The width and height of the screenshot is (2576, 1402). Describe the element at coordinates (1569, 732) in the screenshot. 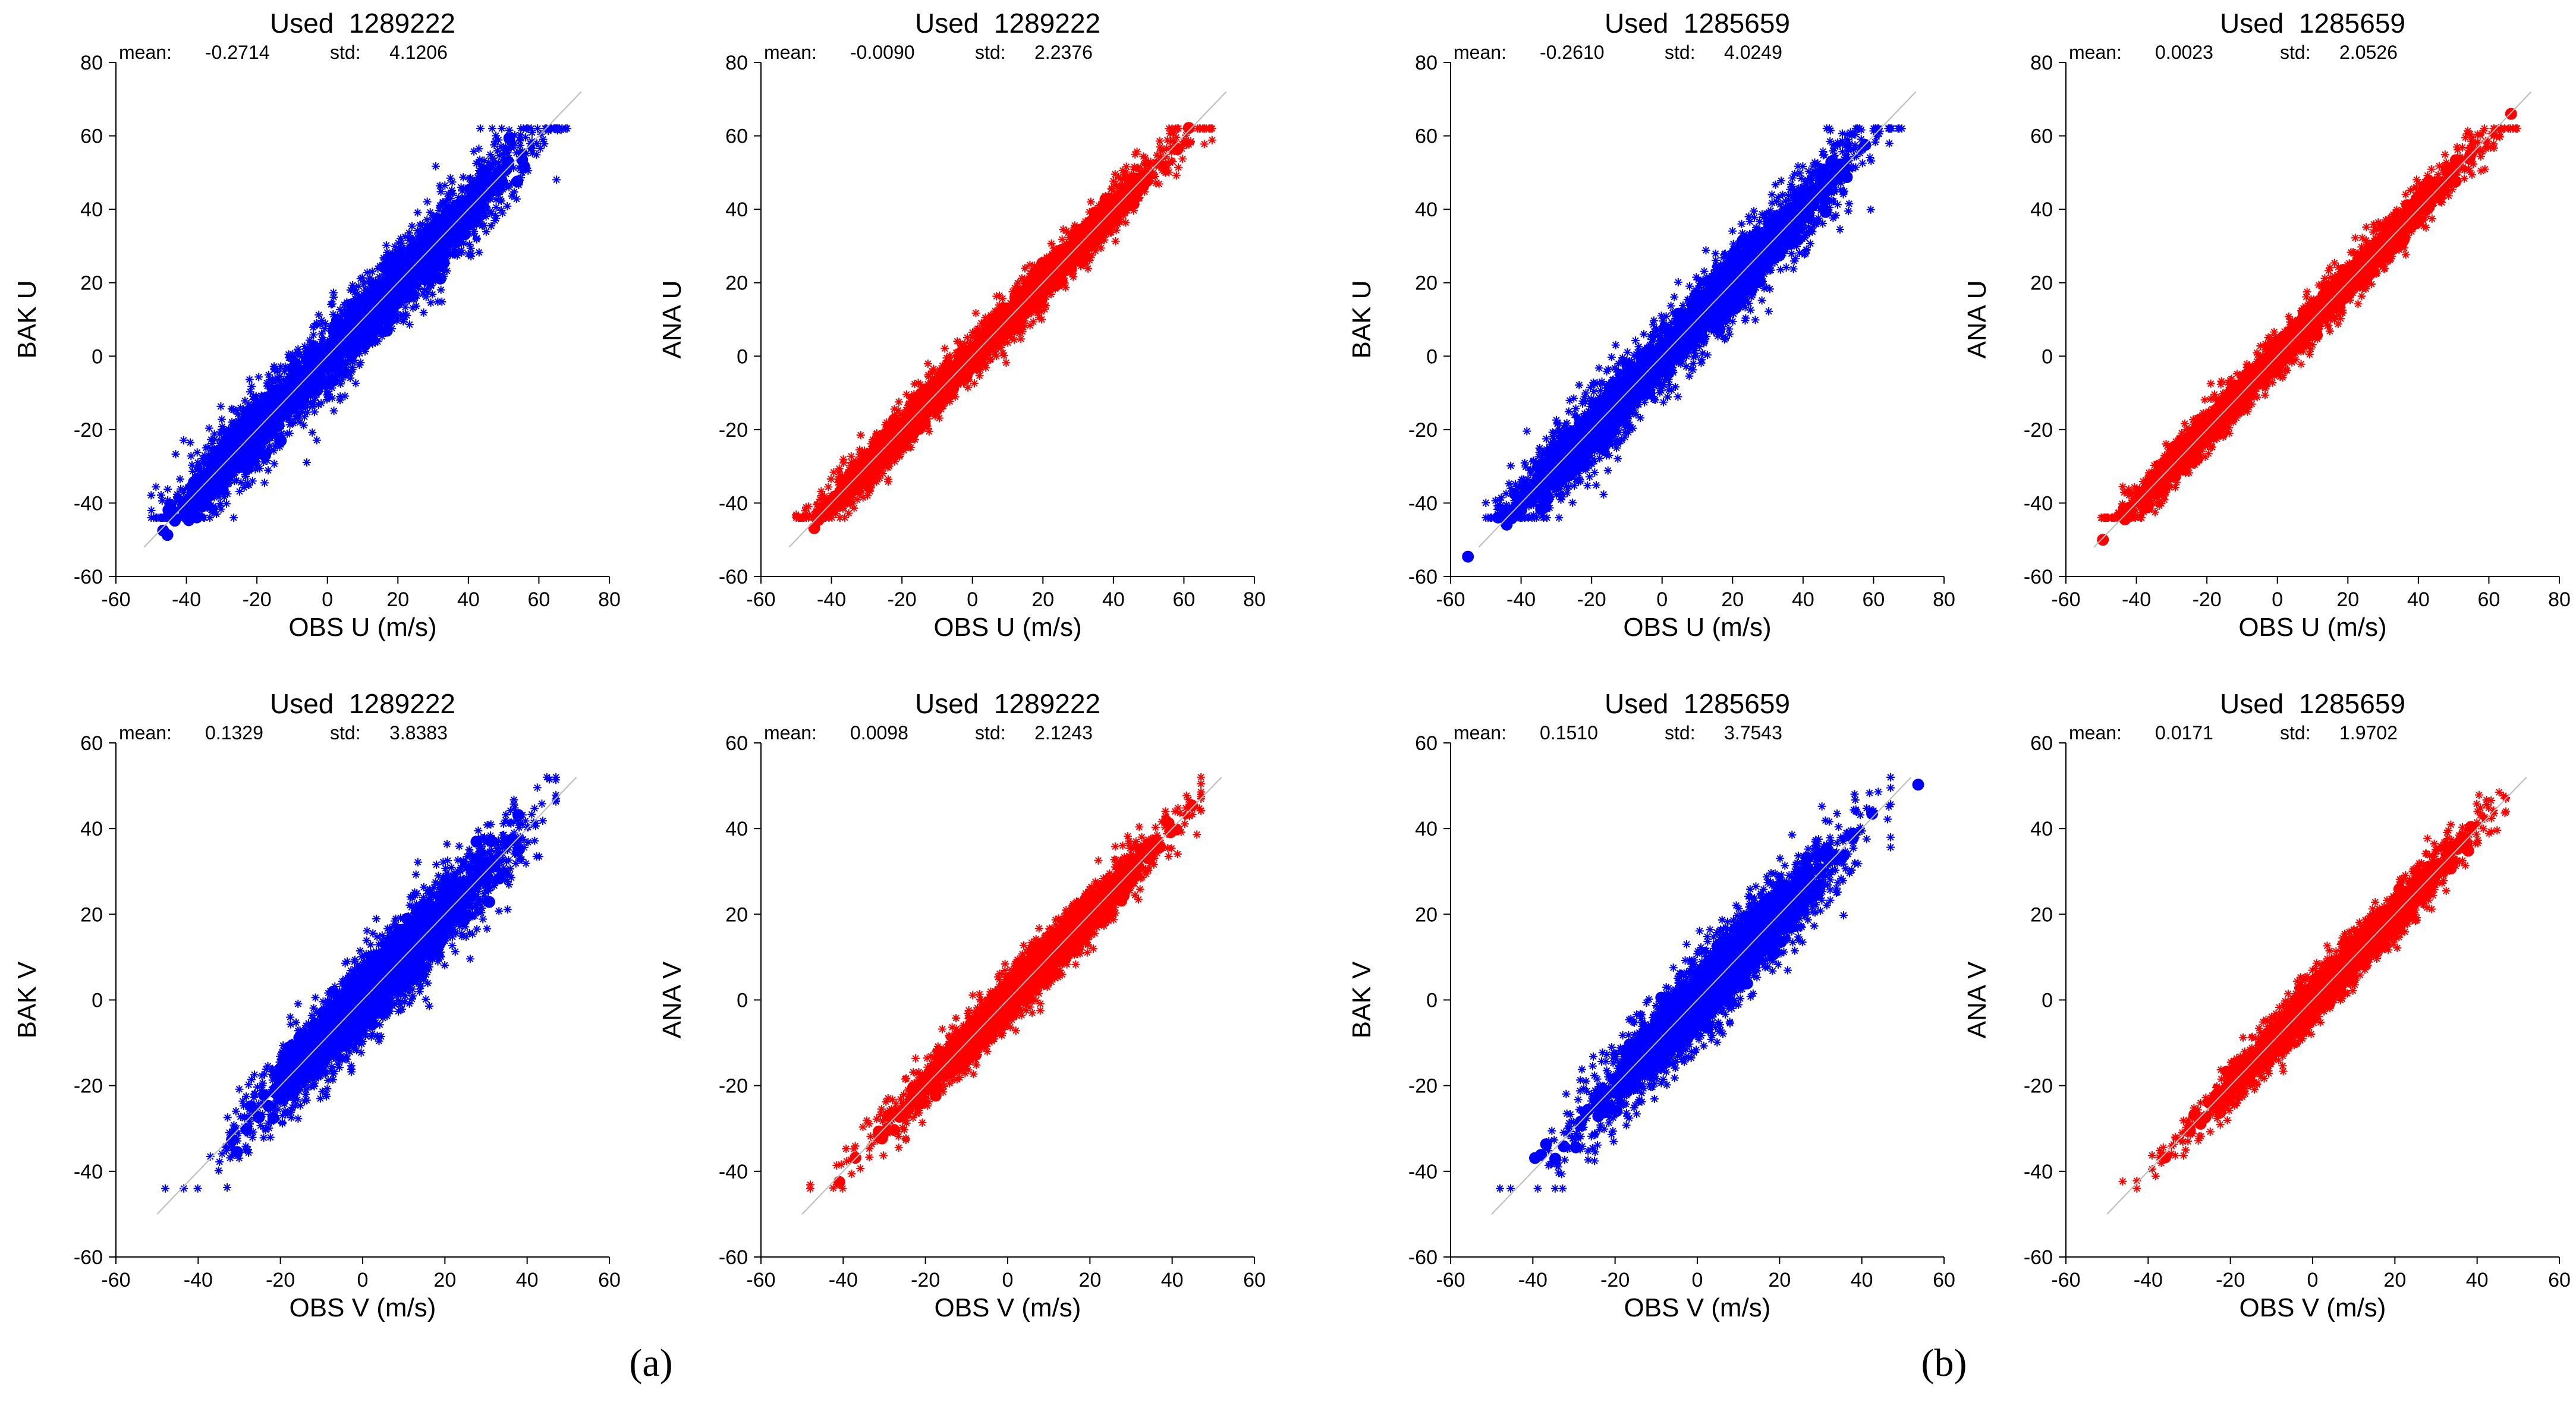

I see `mean-value: 0.1510` at that location.